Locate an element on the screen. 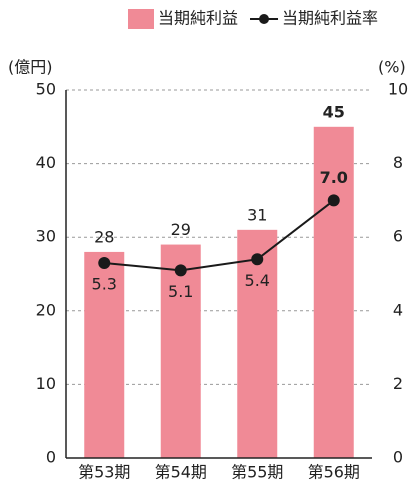  y-tick-label: 10 is located at coordinates (46, 383).